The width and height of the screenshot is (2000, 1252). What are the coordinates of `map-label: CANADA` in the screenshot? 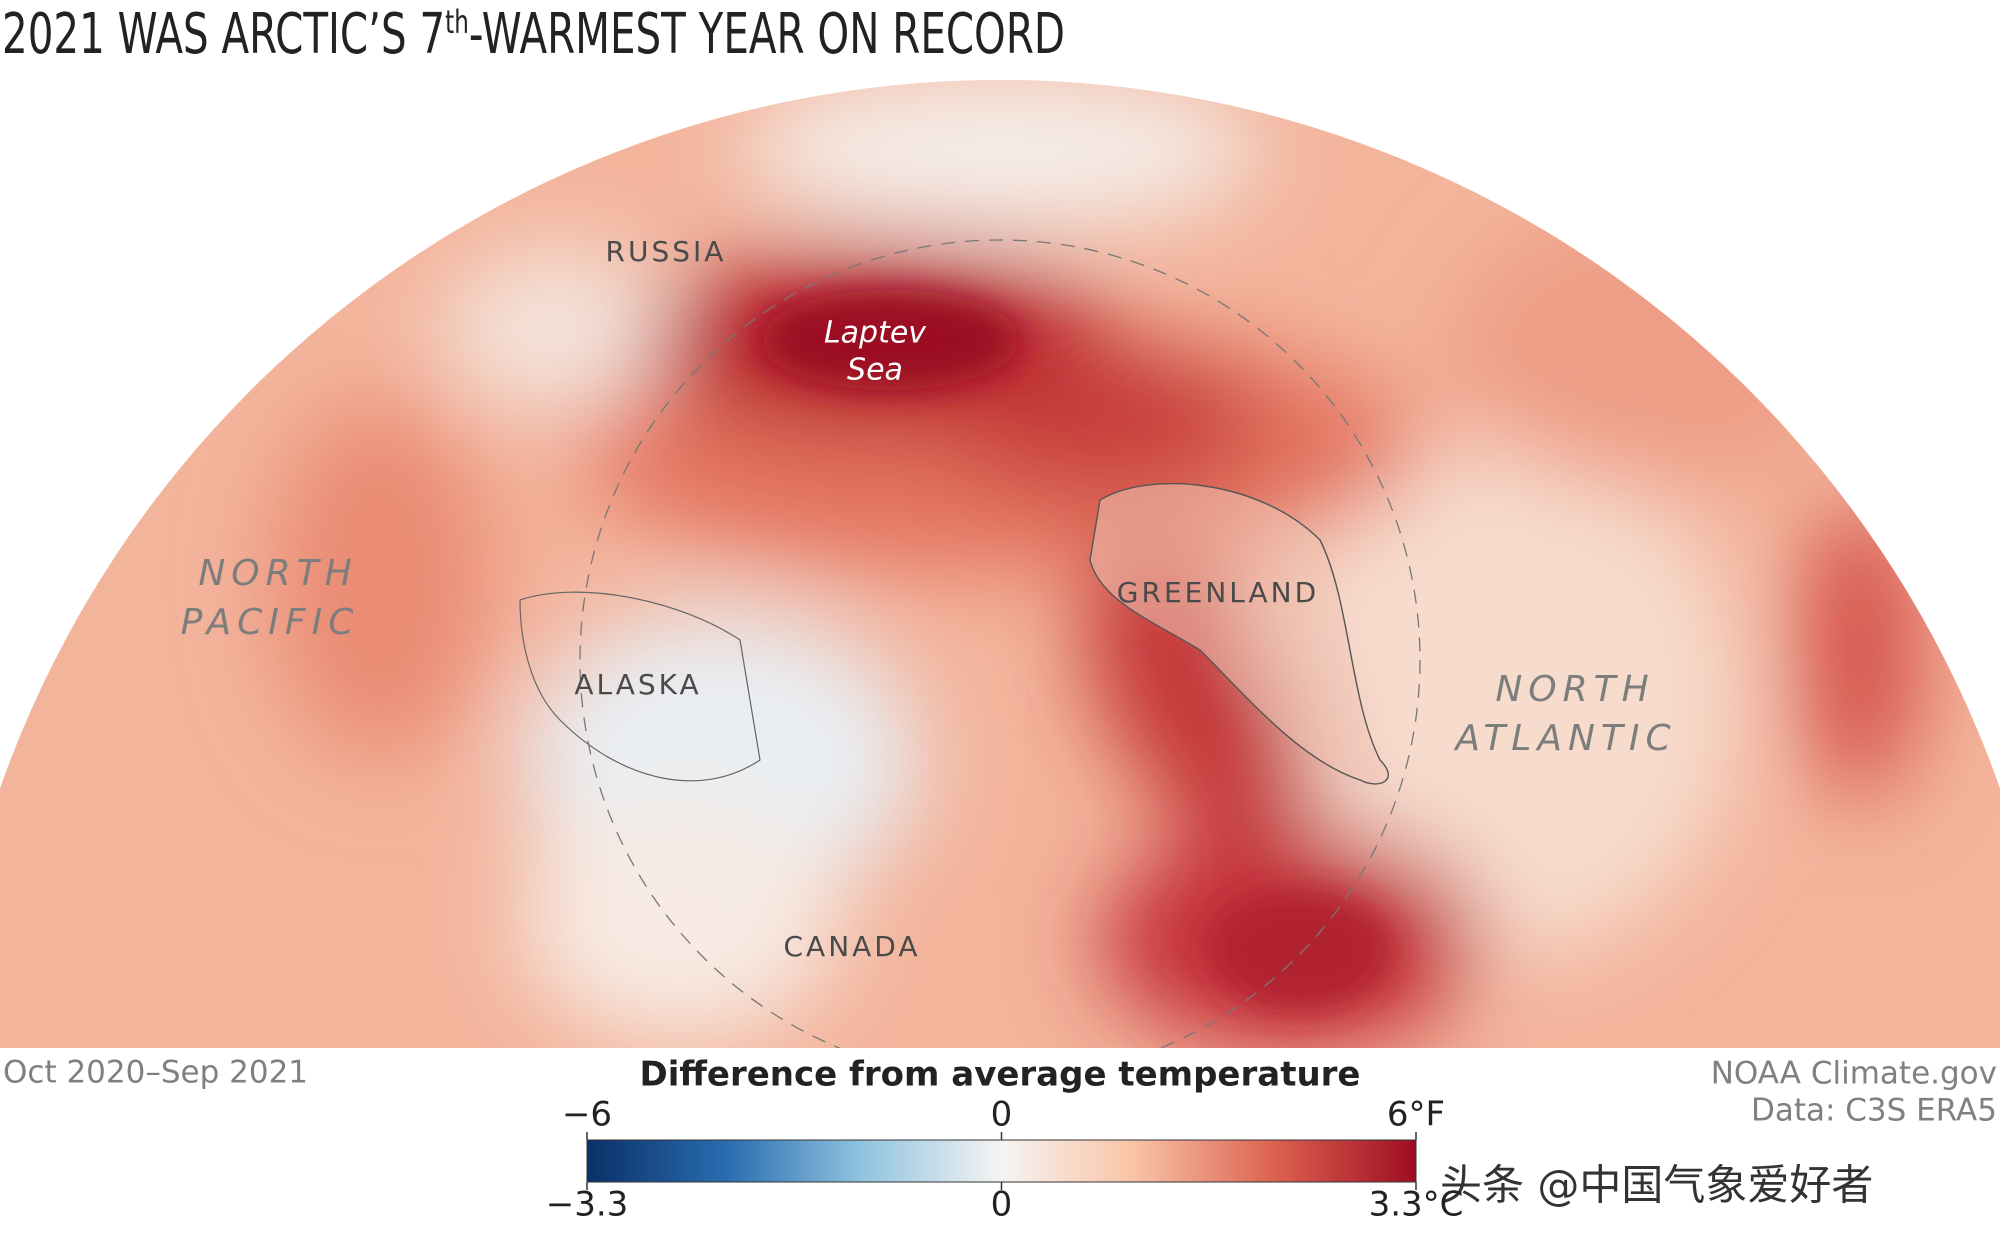 It's located at (851, 946).